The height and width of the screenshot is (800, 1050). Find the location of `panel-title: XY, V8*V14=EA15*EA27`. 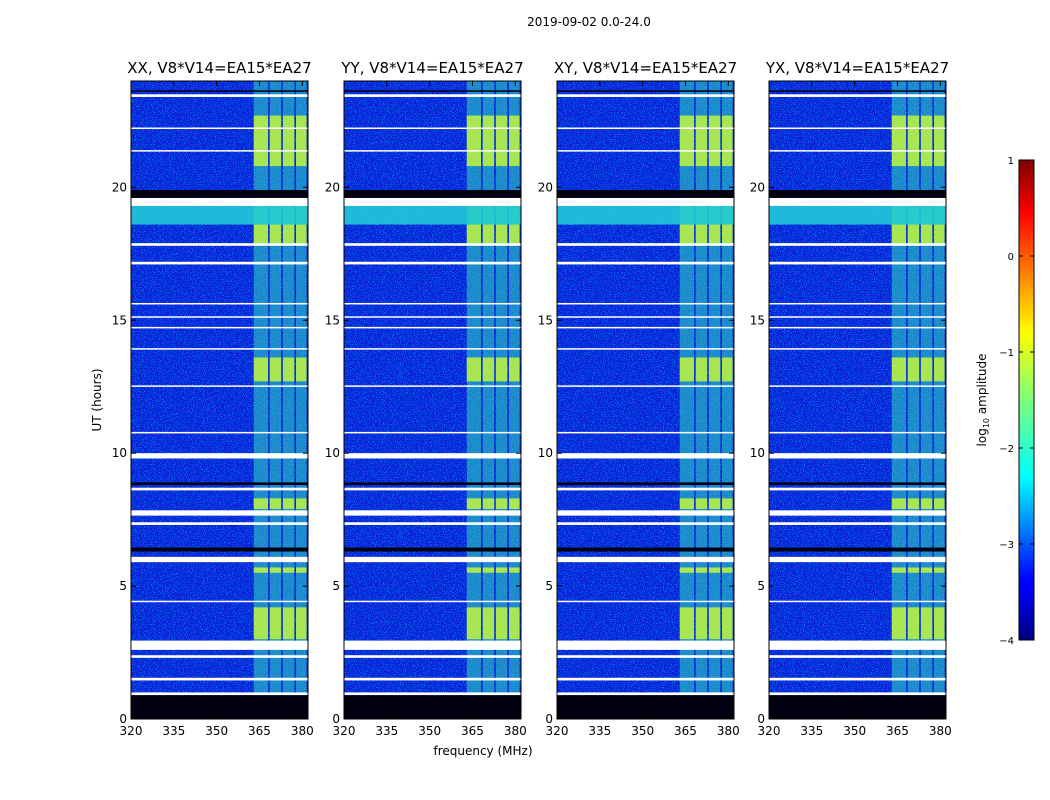

panel-title: XY, V8*V14=EA15*EA27 is located at coordinates (645, 68).